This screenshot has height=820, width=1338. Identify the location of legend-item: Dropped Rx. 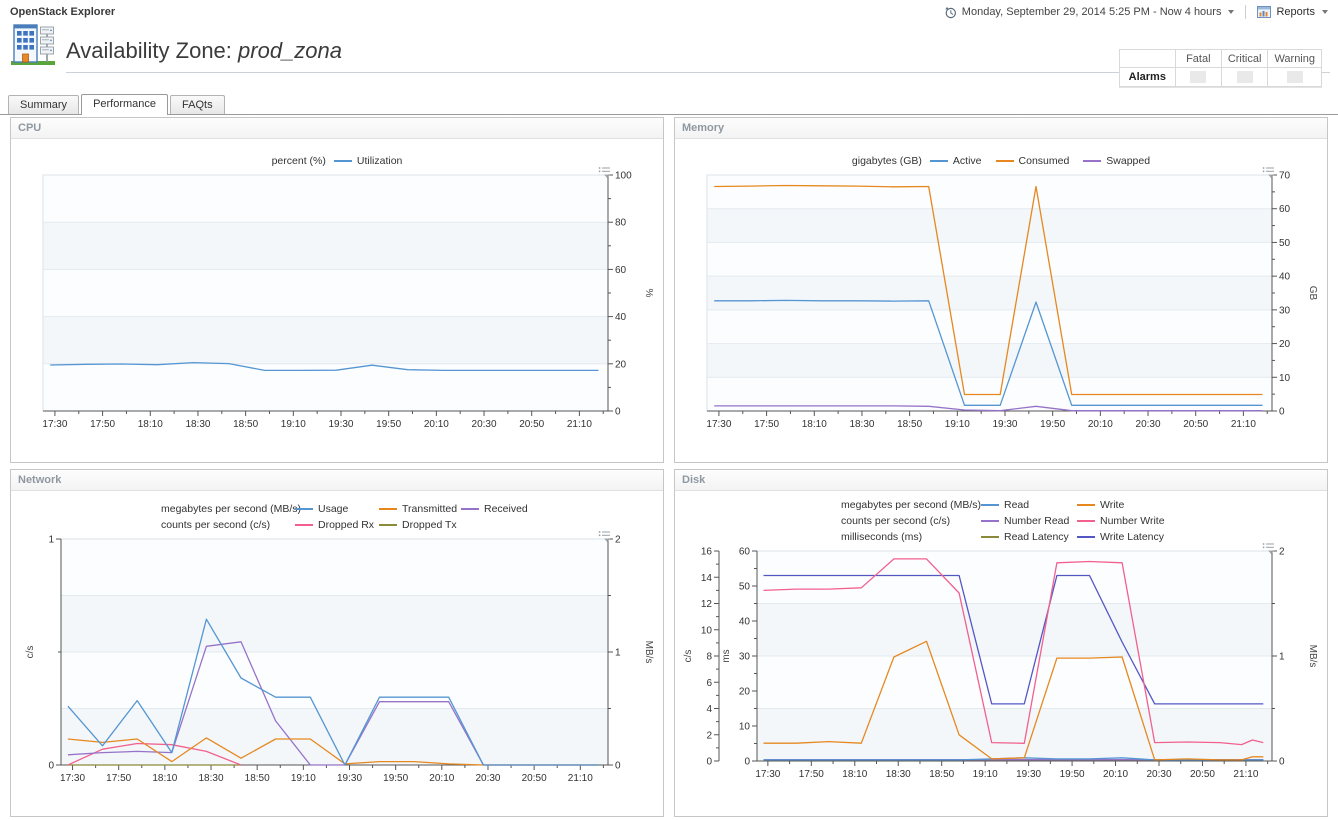
(337, 525).